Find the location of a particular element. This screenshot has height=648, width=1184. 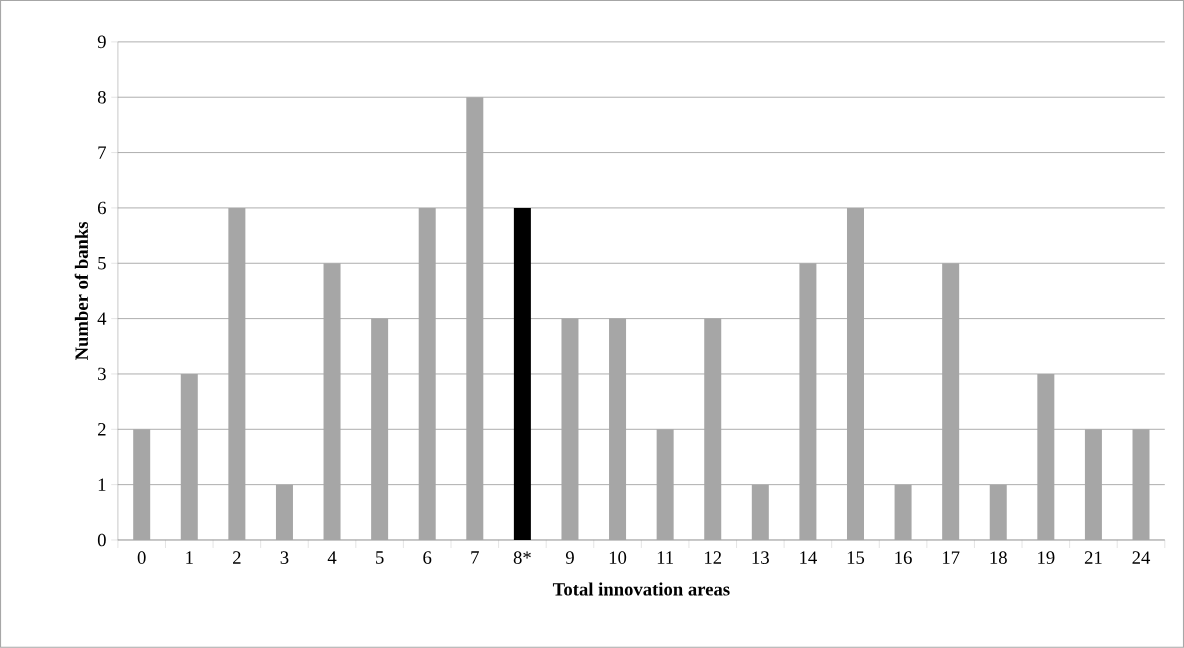

x-tick-label: 24 is located at coordinates (1141, 557).